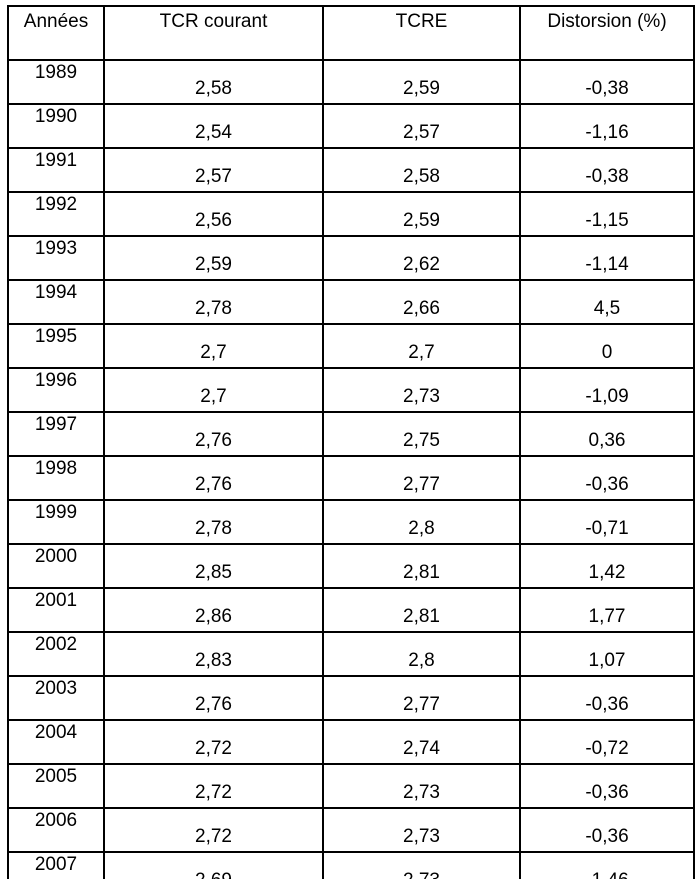  Describe the element at coordinates (421, 346) in the screenshot. I see `tcre-cell: 2,7` at that location.